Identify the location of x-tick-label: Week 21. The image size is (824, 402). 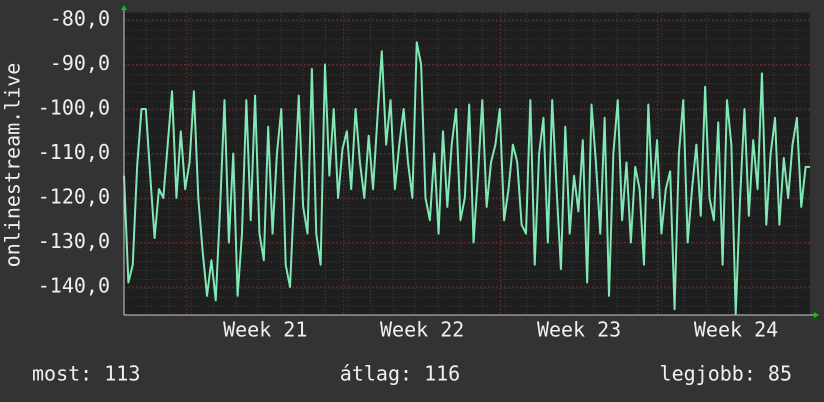
(265, 330).